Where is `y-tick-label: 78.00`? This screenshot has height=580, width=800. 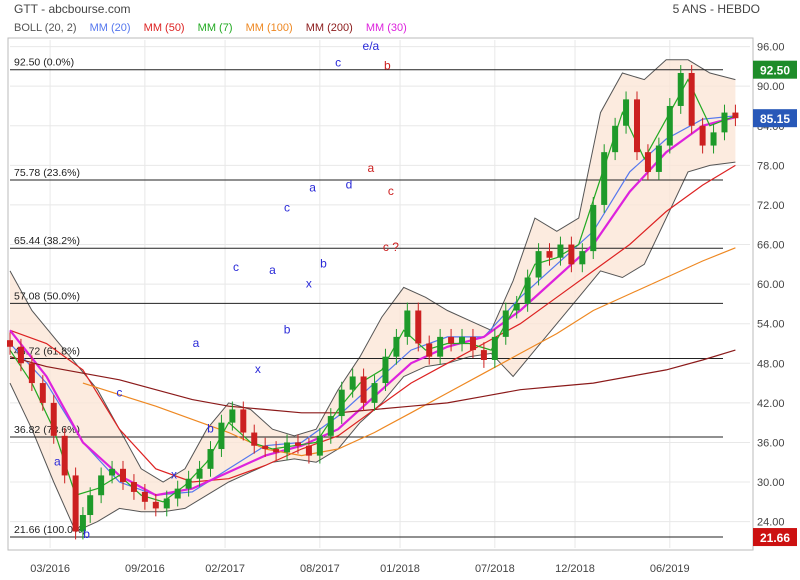 y-tick-label: 78.00 is located at coordinates (771, 166).